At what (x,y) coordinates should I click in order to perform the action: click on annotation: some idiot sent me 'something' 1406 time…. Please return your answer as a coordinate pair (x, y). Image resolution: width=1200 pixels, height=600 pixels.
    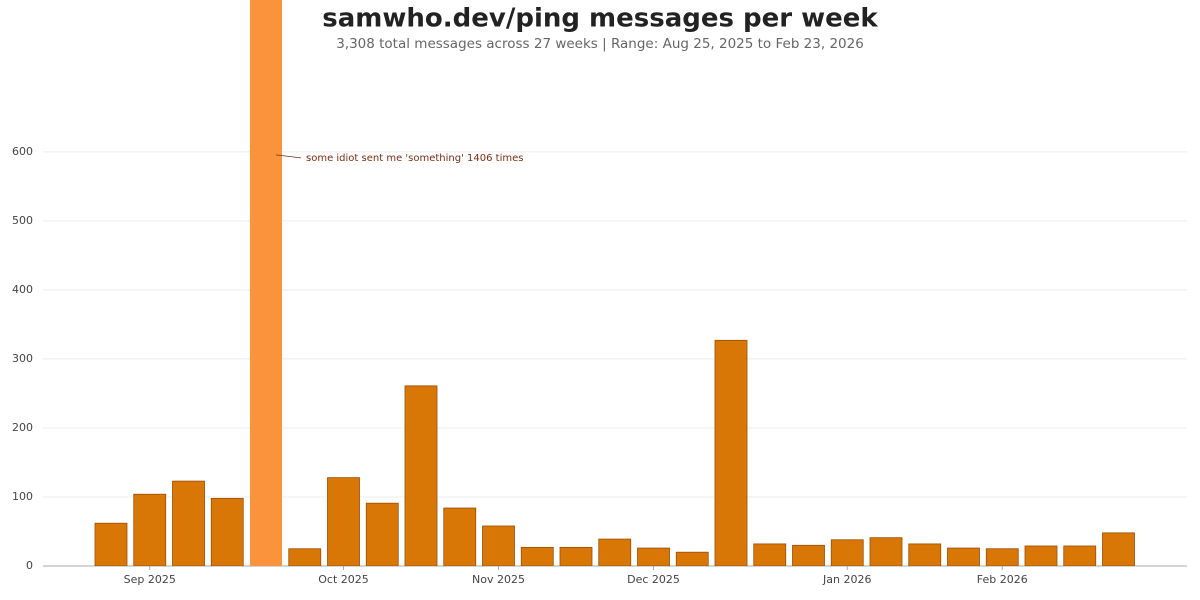
    Looking at the image, I should click on (414, 158).